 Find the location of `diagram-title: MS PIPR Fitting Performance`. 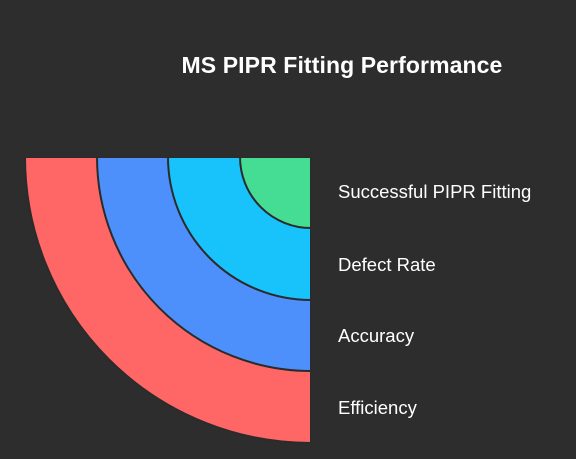

diagram-title: MS PIPR Fitting Performance is located at coordinates (342, 65).